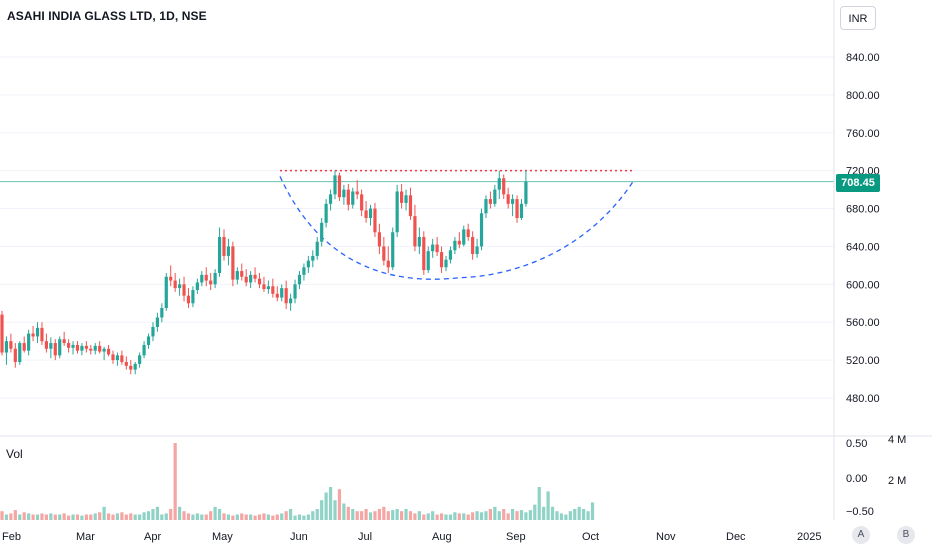  I want to click on auto-scale-button: A, so click(861, 535).